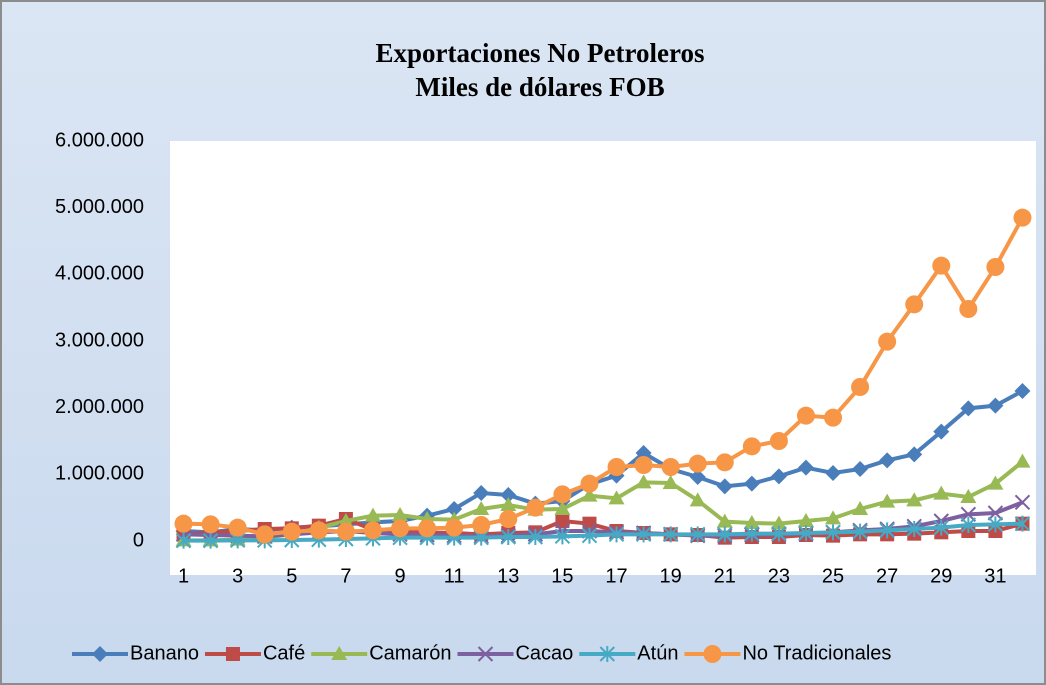 Image resolution: width=1046 pixels, height=685 pixels. I want to click on legend-label: Banano, so click(164, 653).